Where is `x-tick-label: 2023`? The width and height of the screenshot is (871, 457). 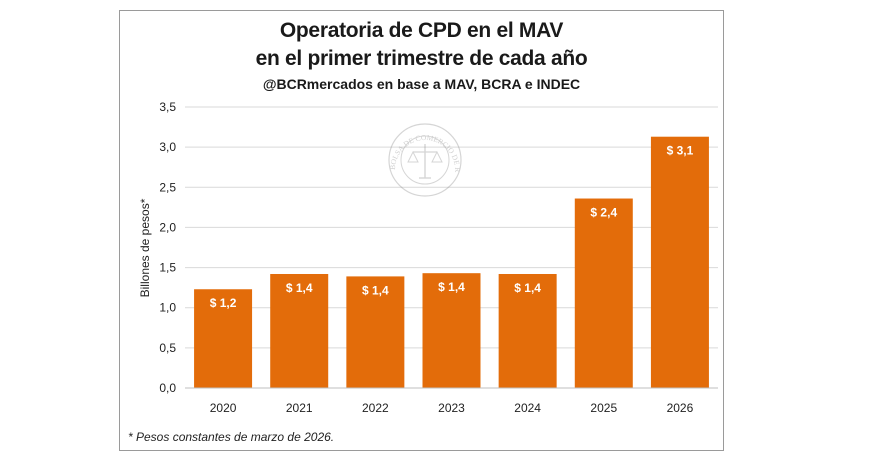
x-tick-label: 2023 is located at coordinates (451, 408).